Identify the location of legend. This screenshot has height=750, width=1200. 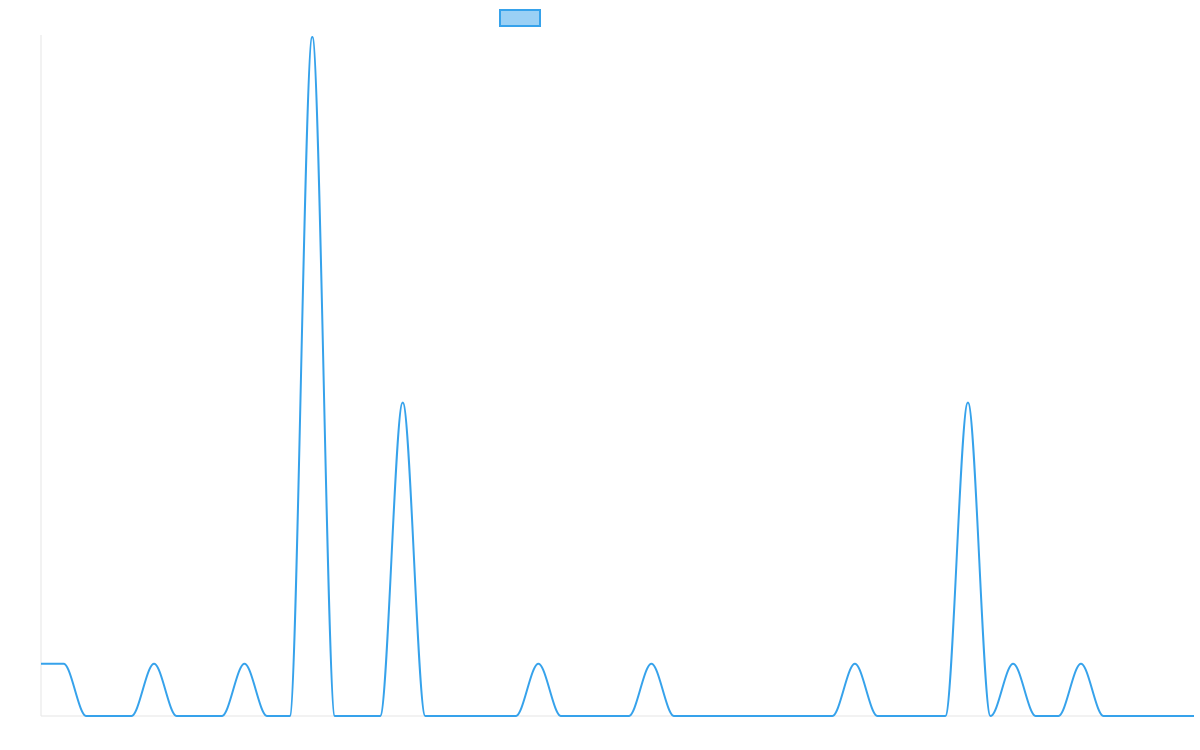
(520, 18).